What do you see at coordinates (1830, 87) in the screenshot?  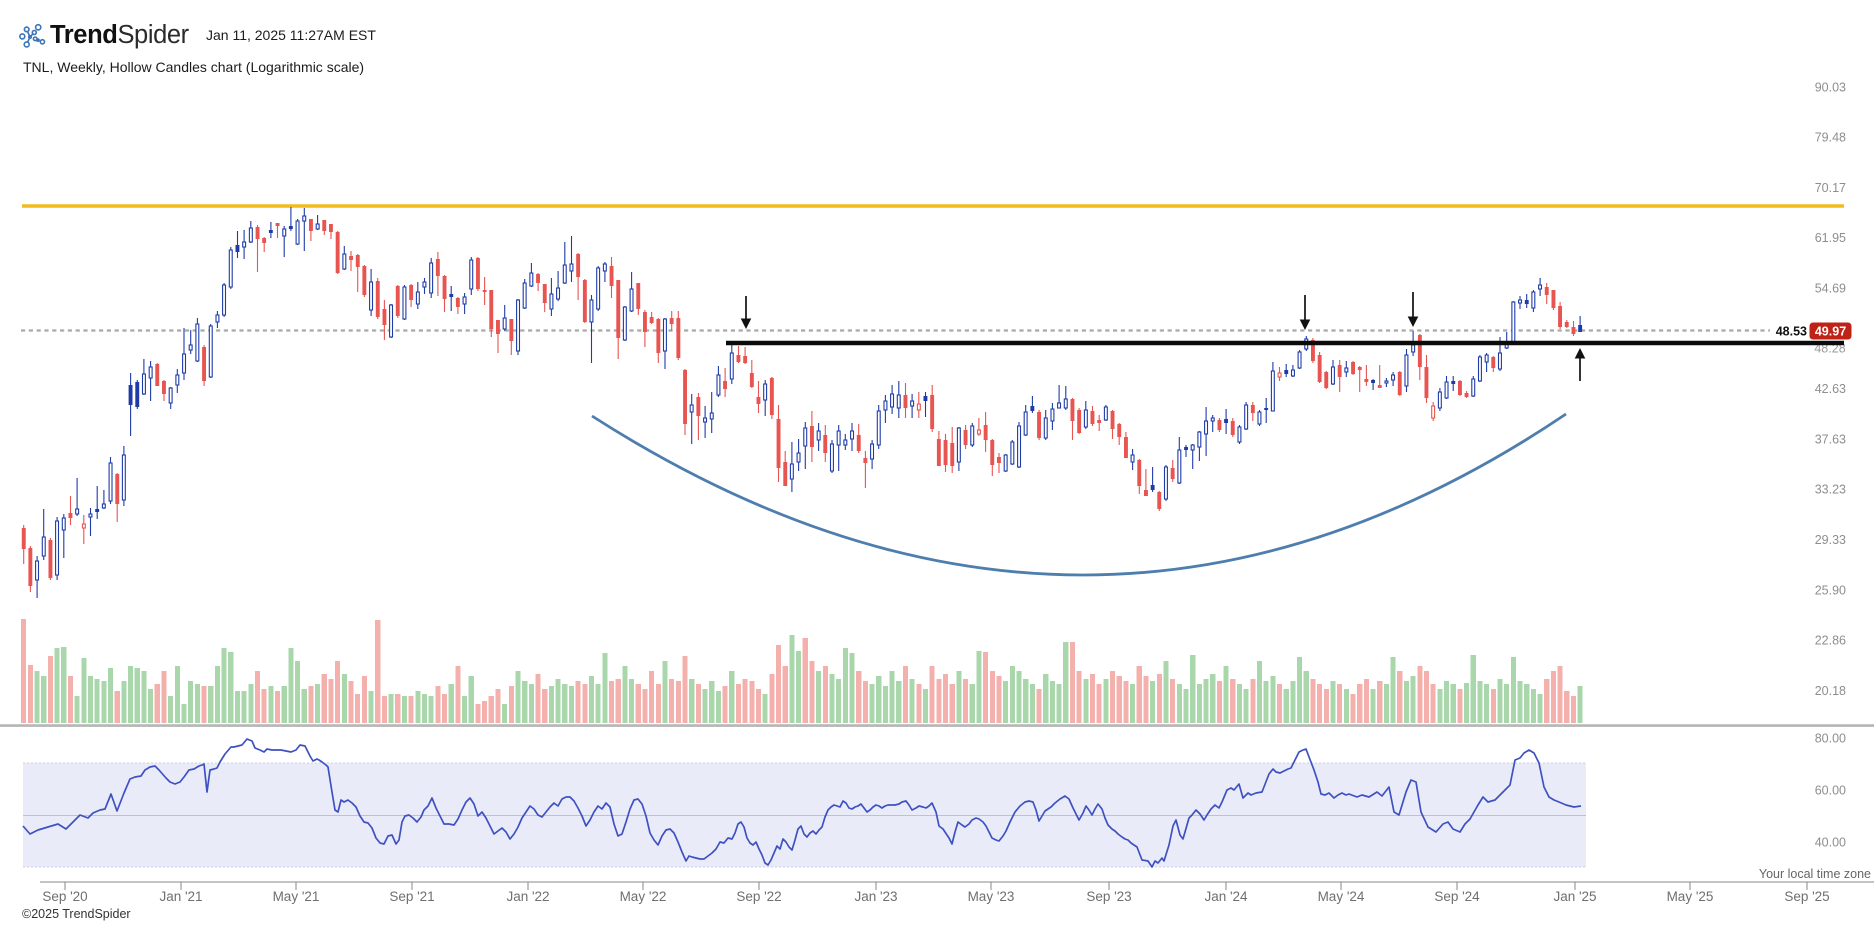 I see `svg-text: 90.03` at bounding box center [1830, 87].